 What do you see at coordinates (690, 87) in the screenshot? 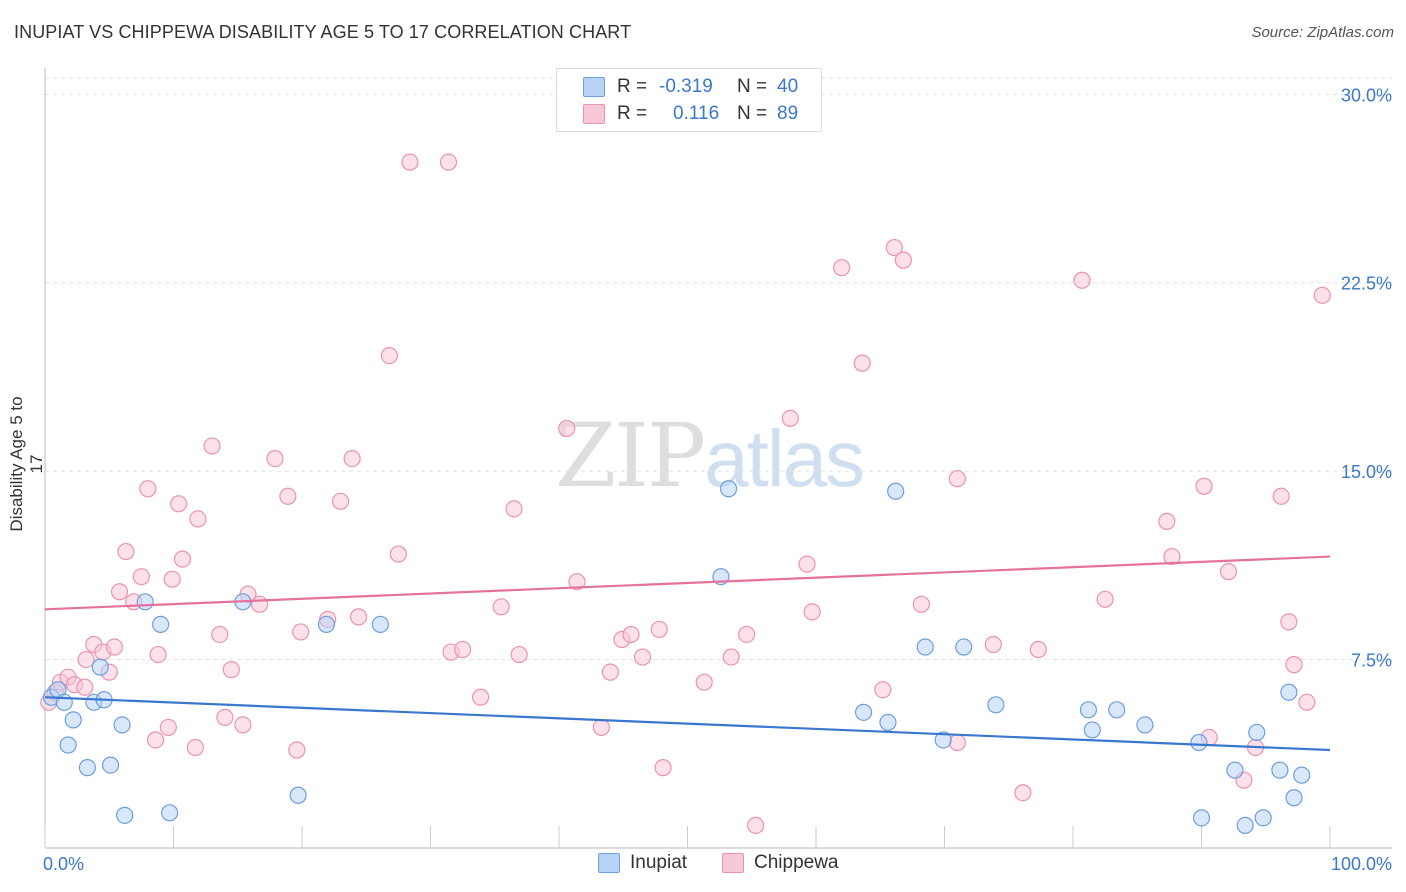
I see `stats-row-inupiat: R = -0.319 N = 40` at bounding box center [690, 87].